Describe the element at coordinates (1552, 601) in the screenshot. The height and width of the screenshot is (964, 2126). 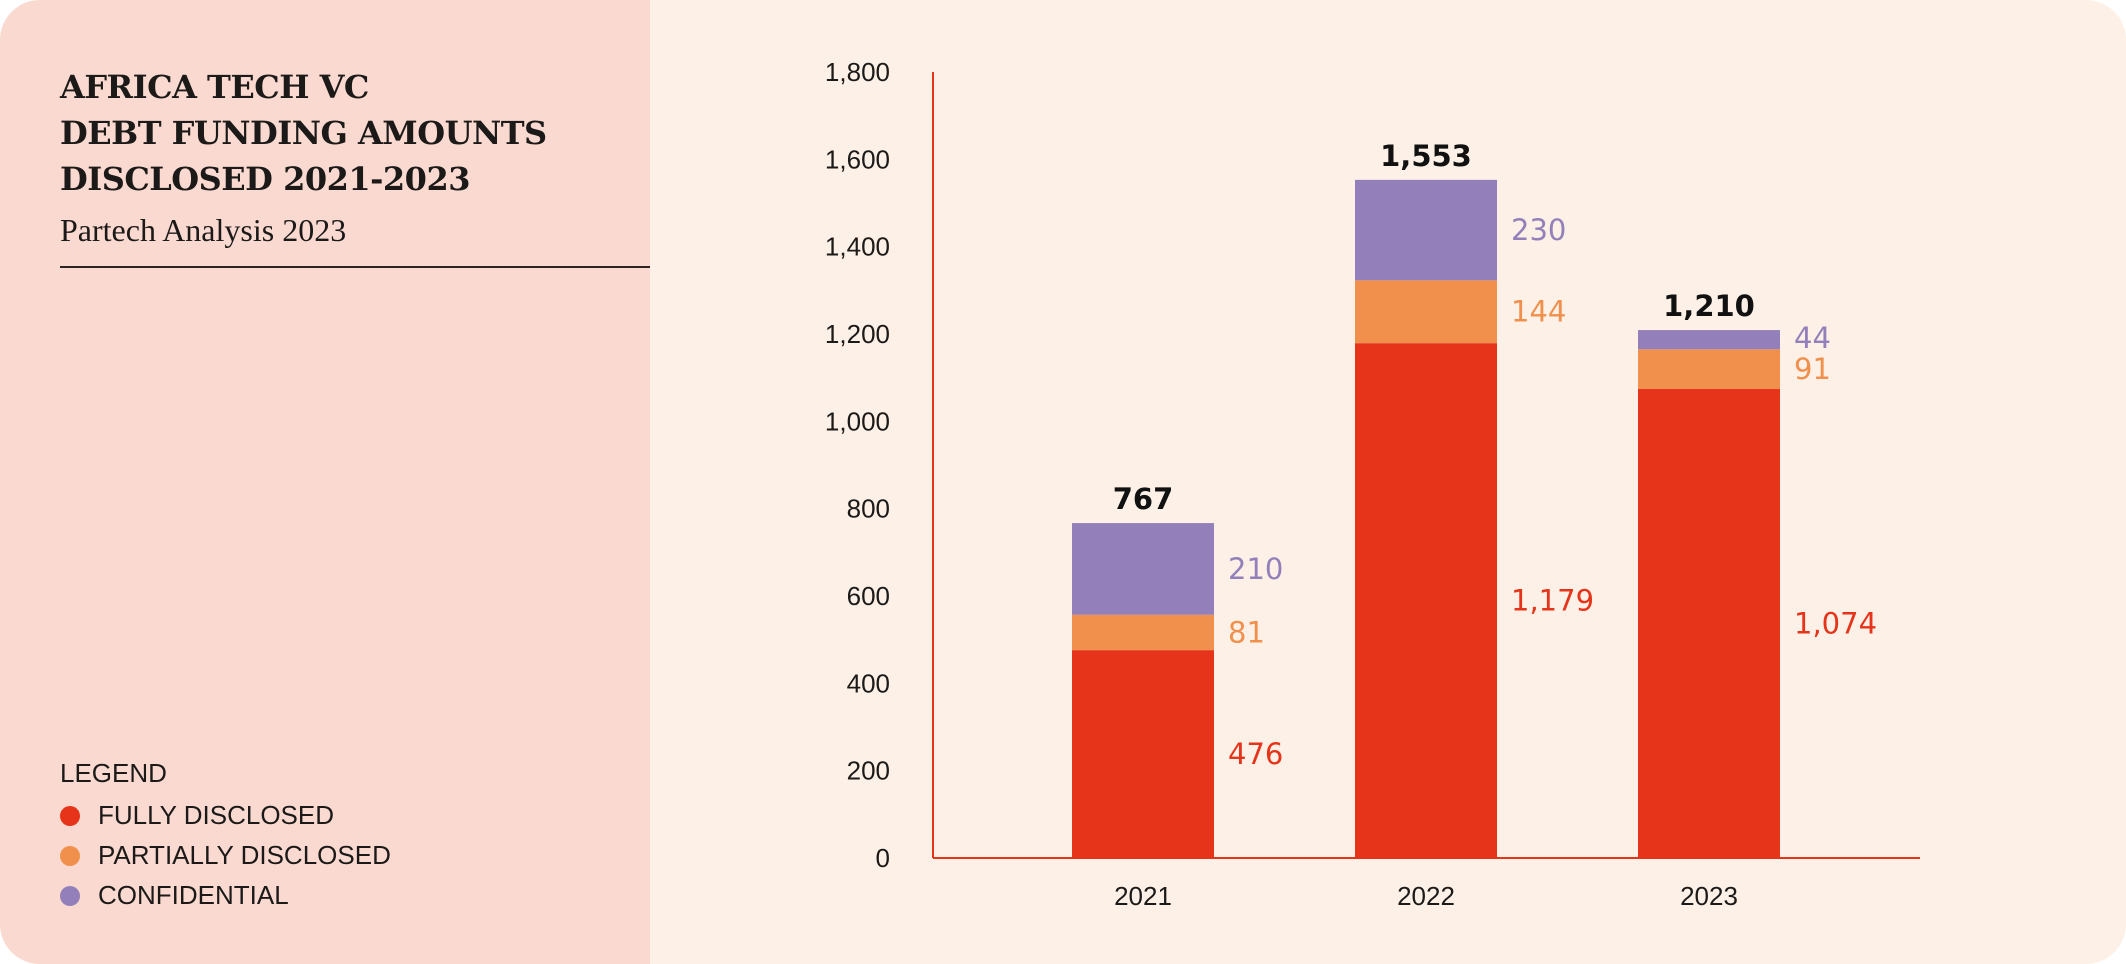
I see `segment-value-label: 1,179` at that location.